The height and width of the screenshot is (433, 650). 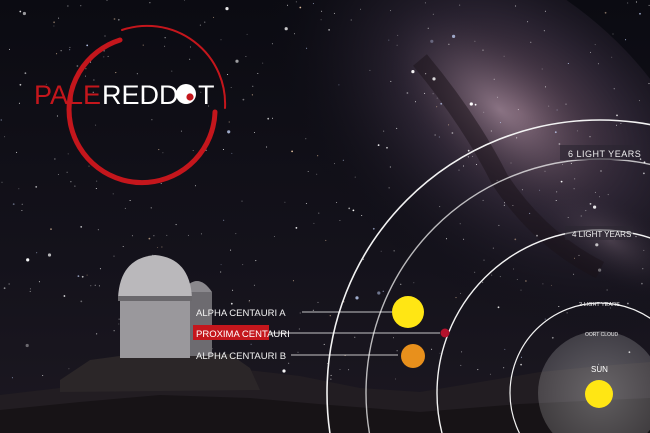 What do you see at coordinates (599, 305) in the screenshot?
I see `label-2-light-years: 2 LIGHT YEARS` at bounding box center [599, 305].